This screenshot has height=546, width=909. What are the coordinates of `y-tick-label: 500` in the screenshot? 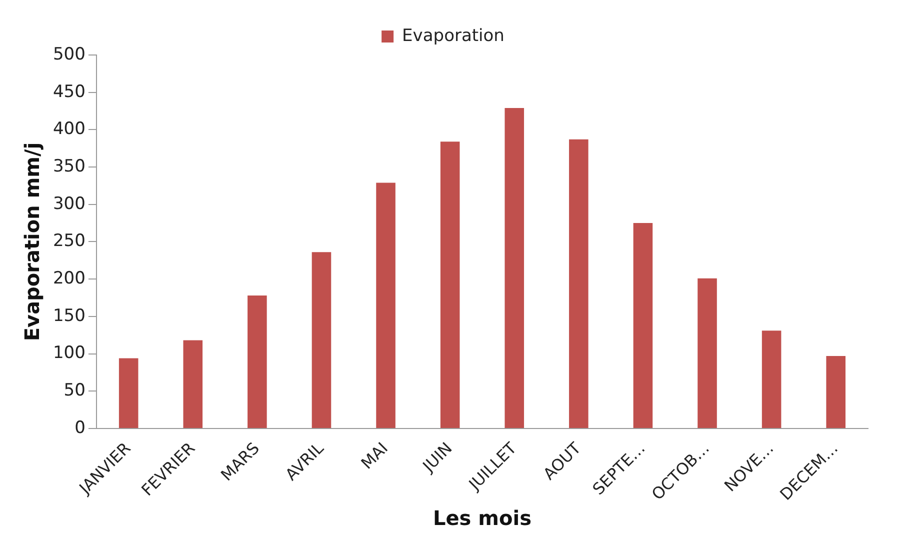 It's located at (69, 54).